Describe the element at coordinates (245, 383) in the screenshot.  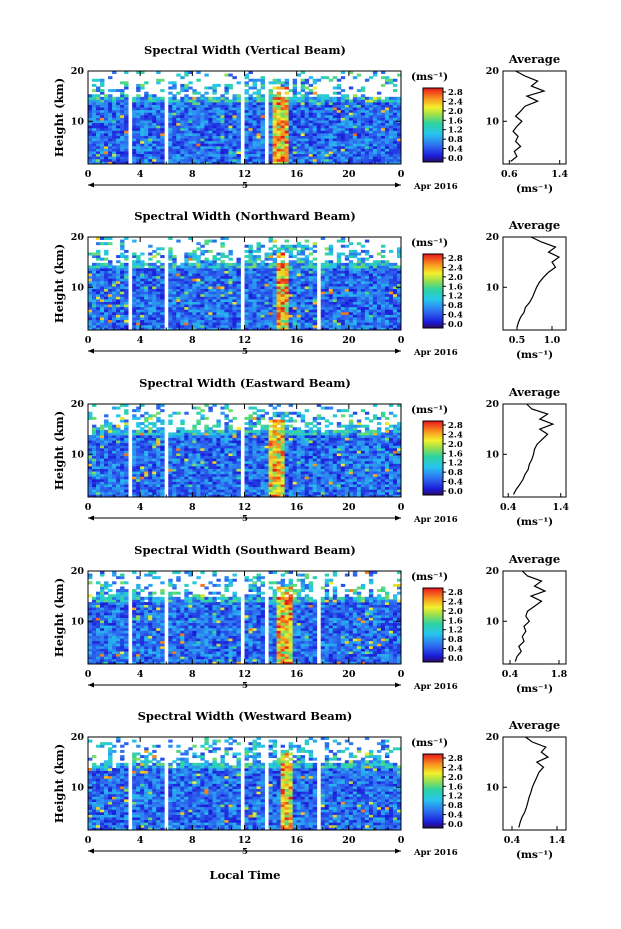
I see `panel-title: Spectral Width (Eastward Beam)` at that location.